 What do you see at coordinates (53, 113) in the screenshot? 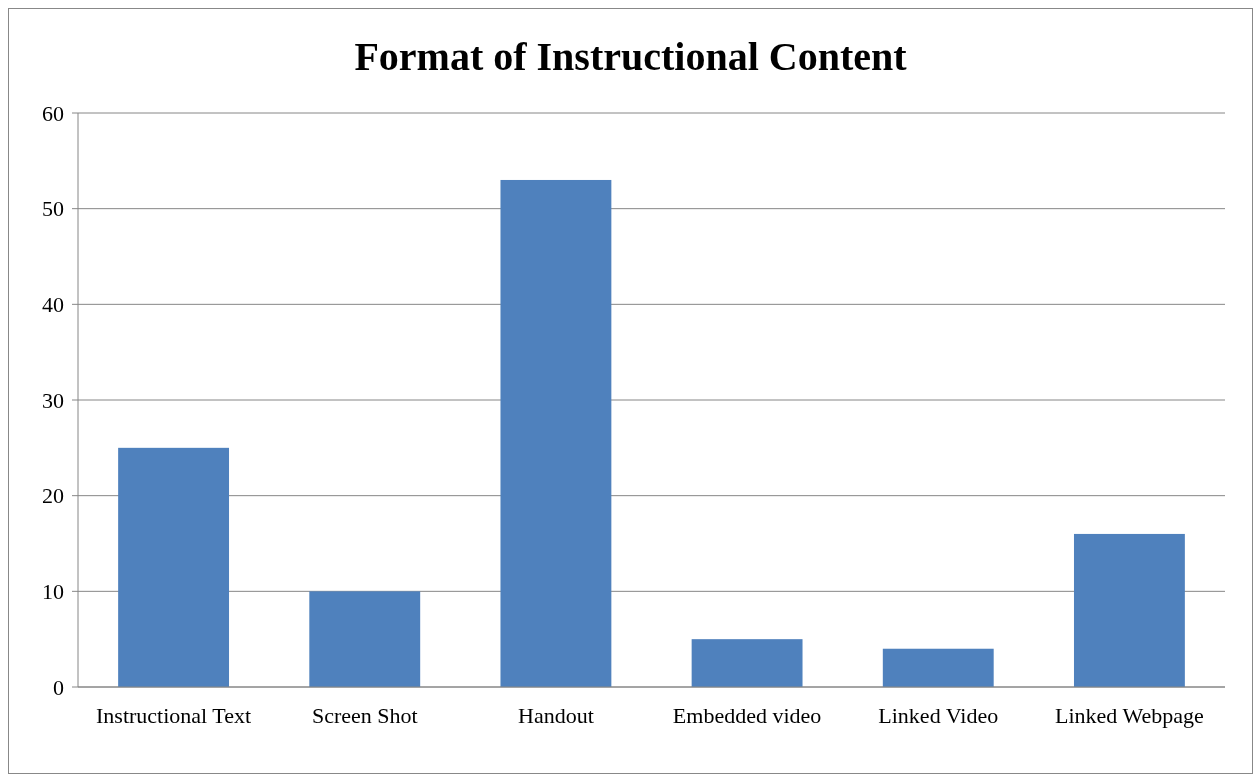
I see `y-tick-label: 60` at bounding box center [53, 113].